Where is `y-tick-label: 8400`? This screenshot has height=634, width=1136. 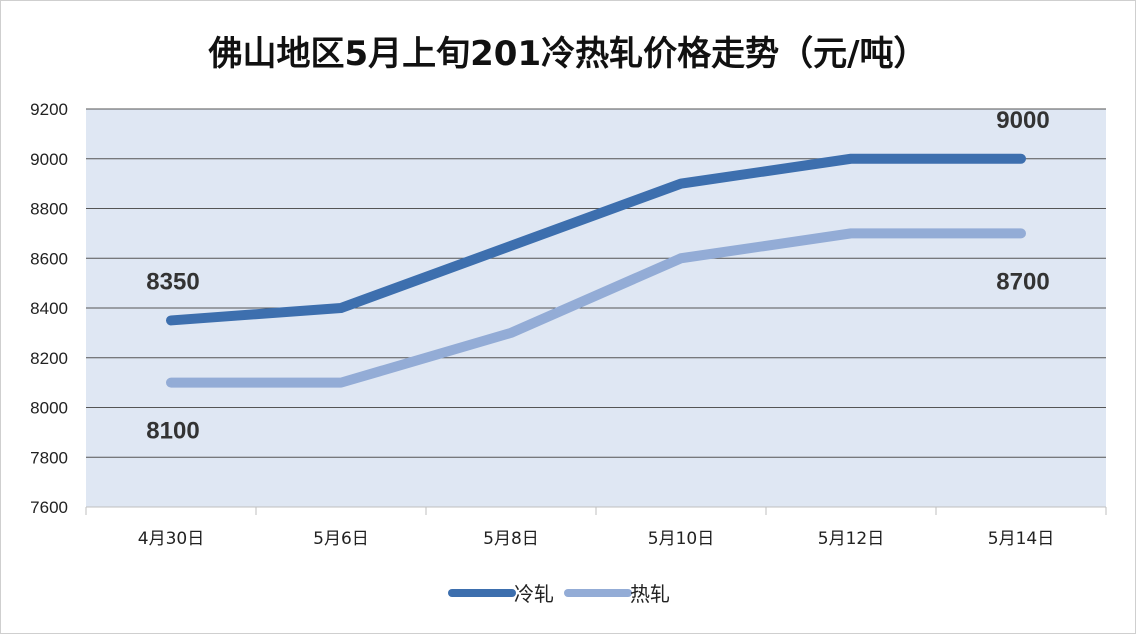 y-tick-label: 8400 is located at coordinates (49, 308).